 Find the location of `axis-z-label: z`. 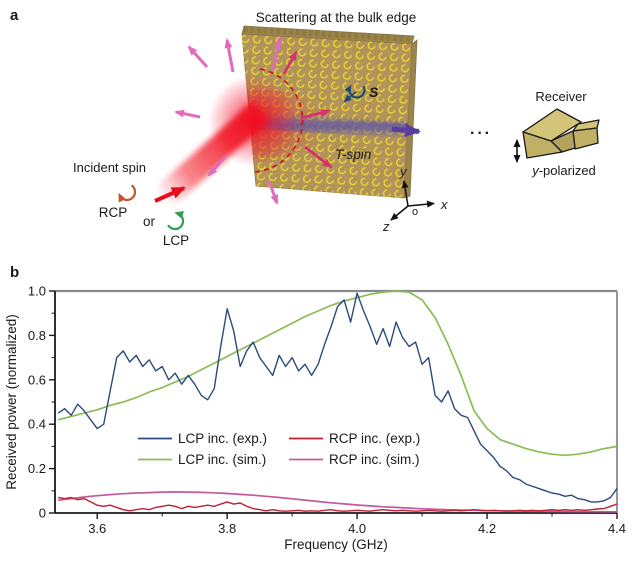

axis-z-label: z is located at coordinates (386, 226).